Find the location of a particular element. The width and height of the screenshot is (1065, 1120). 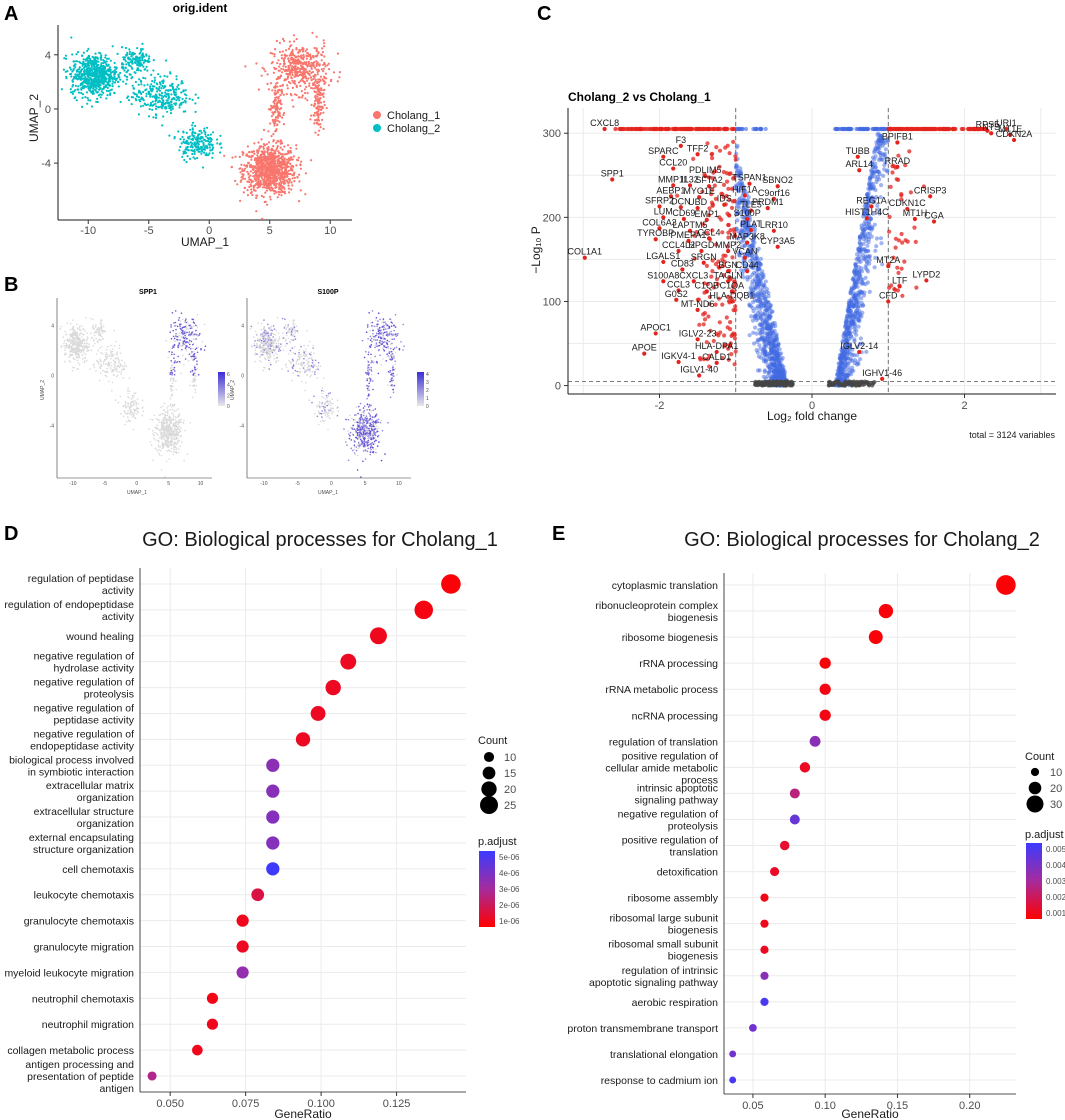

umap-ytick-label: -4 is located at coordinates (46, 164).